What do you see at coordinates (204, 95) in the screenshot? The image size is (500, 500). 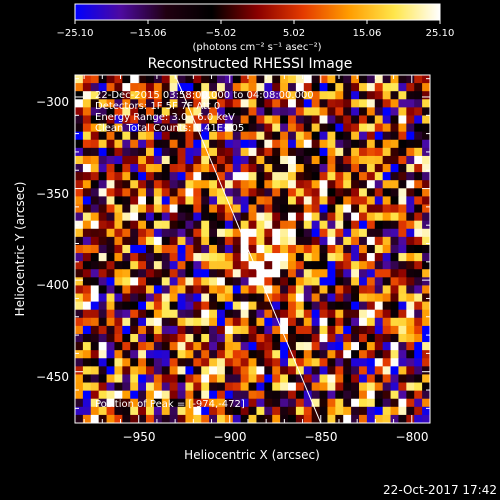 I see `annotation-time-range: 22-Dec-2015 03:58:00.000 to 04:08:00.000` at bounding box center [204, 95].